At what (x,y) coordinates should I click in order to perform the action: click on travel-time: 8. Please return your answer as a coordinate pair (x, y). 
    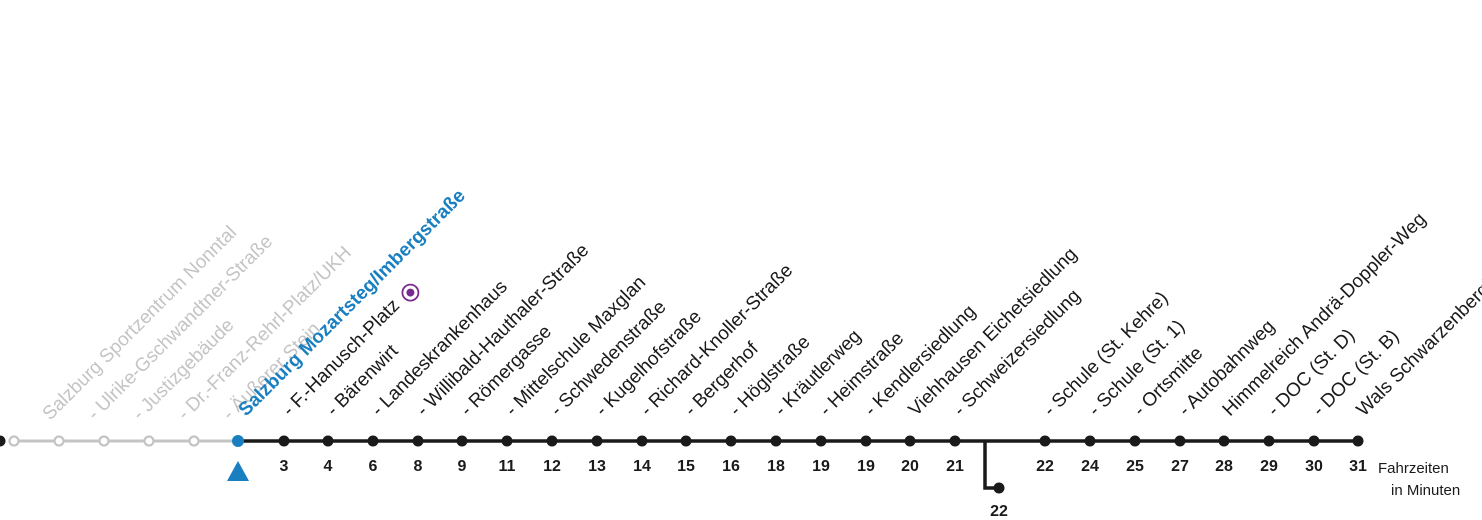
    Looking at the image, I should click on (418, 466).